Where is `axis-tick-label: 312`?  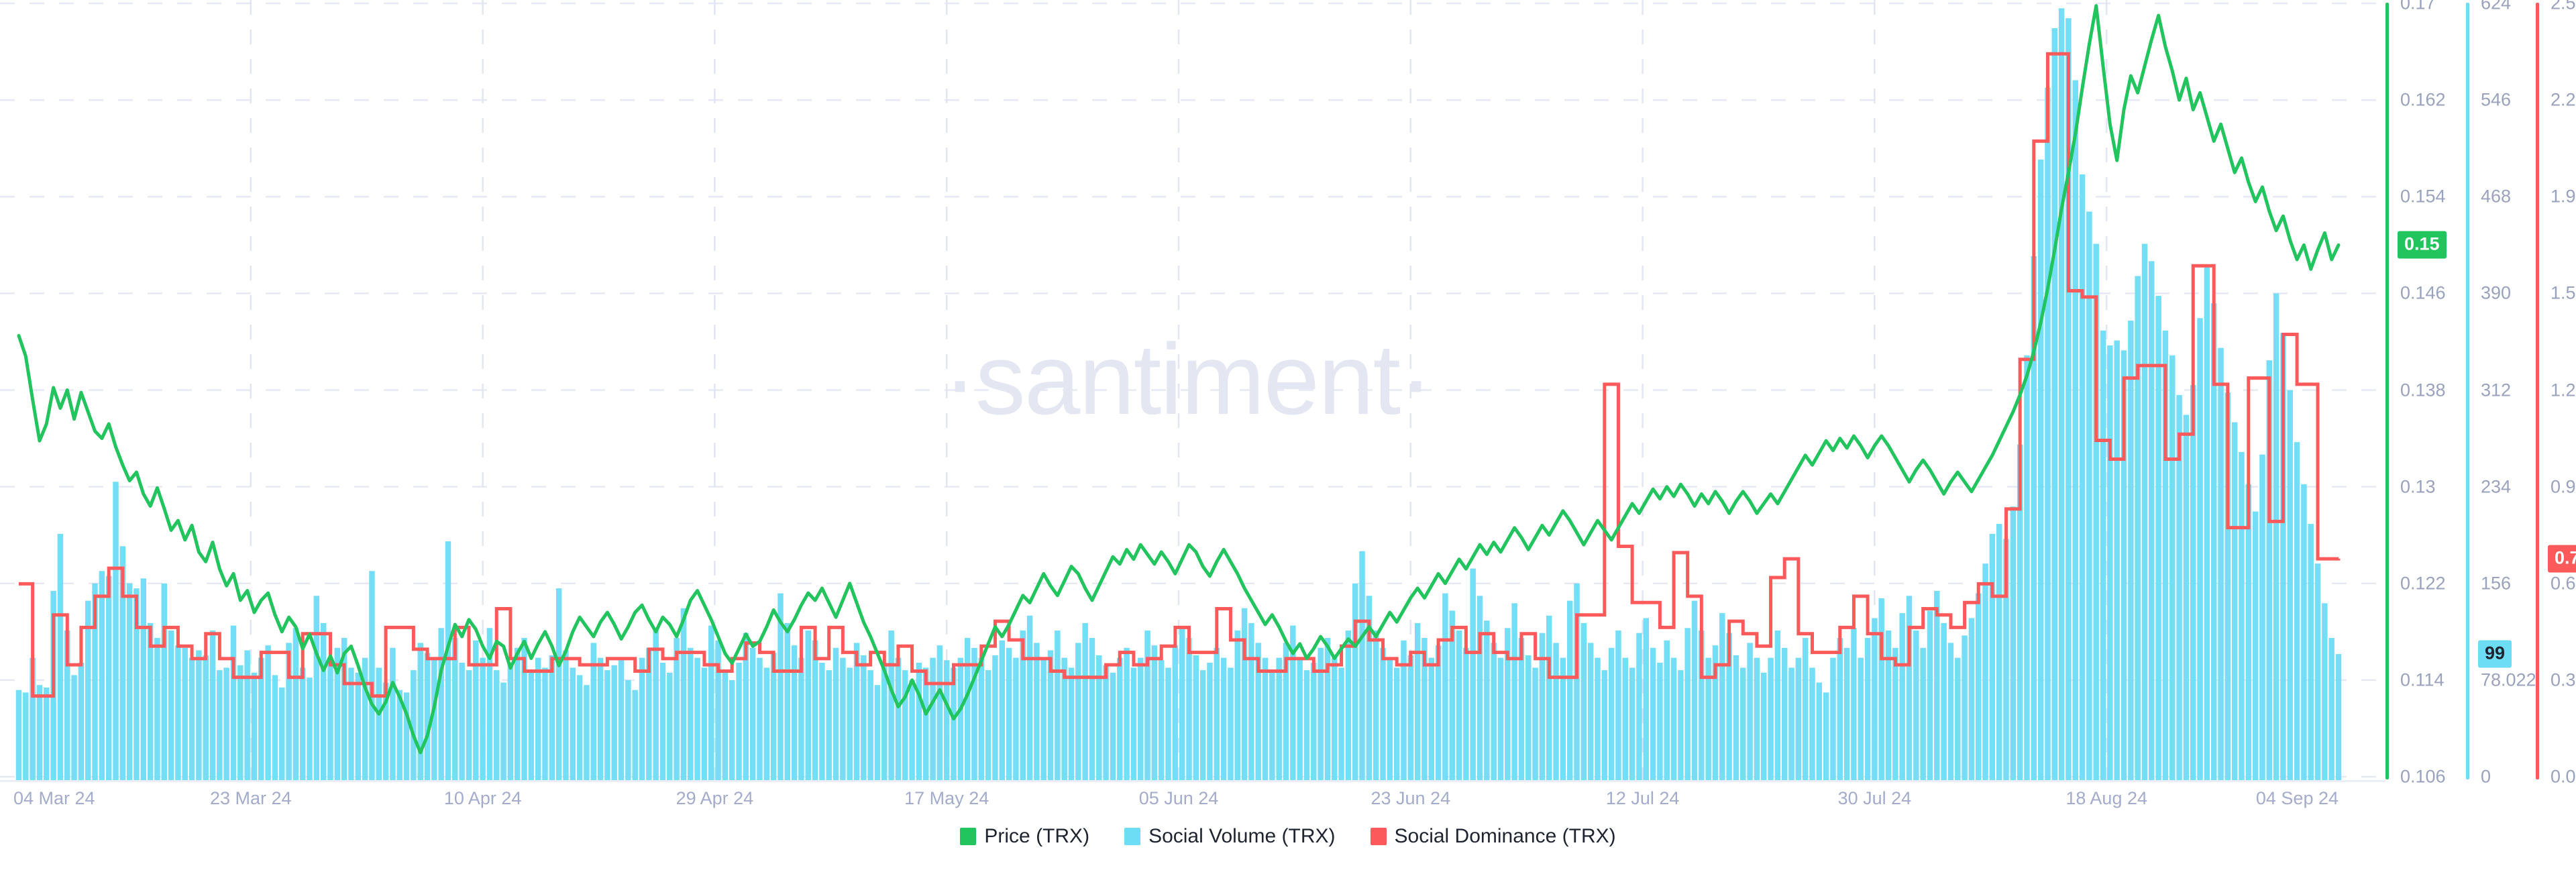 axis-tick-label: 312 is located at coordinates (2496, 390).